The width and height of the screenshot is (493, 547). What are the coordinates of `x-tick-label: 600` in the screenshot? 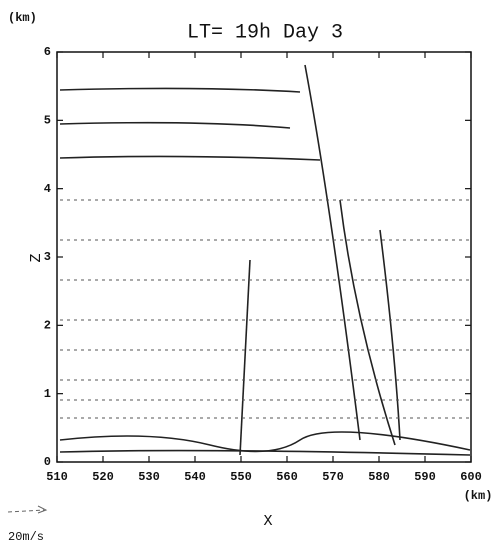 It's located at (471, 477).